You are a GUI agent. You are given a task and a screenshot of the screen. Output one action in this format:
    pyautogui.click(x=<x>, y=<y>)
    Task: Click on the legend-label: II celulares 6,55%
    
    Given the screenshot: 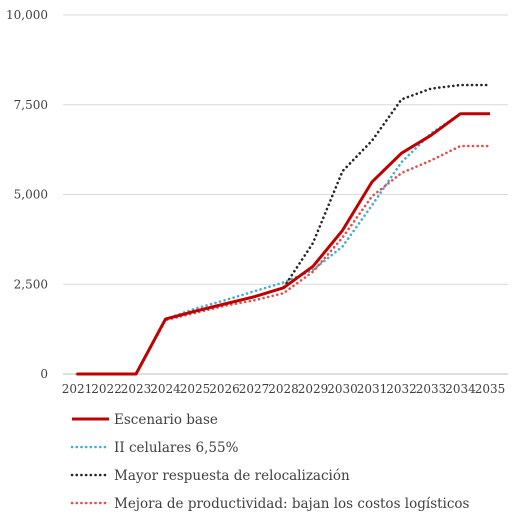 What is the action you would take?
    pyautogui.click(x=176, y=448)
    